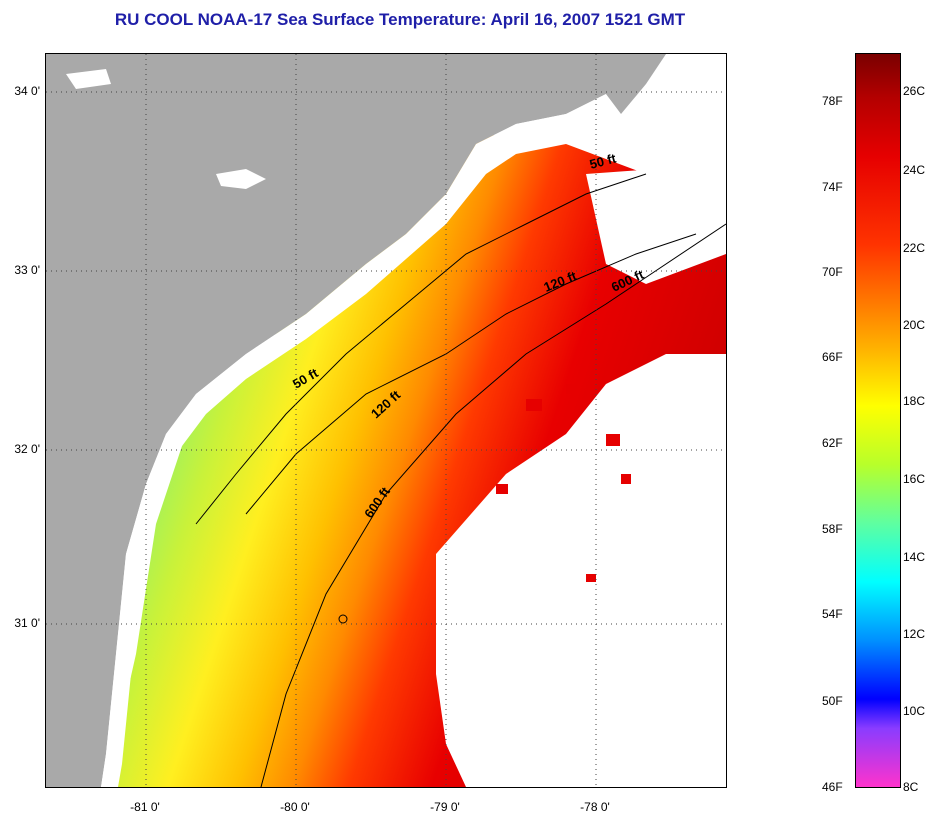  I want to click on lon-label-80: -80 0', so click(295, 807).